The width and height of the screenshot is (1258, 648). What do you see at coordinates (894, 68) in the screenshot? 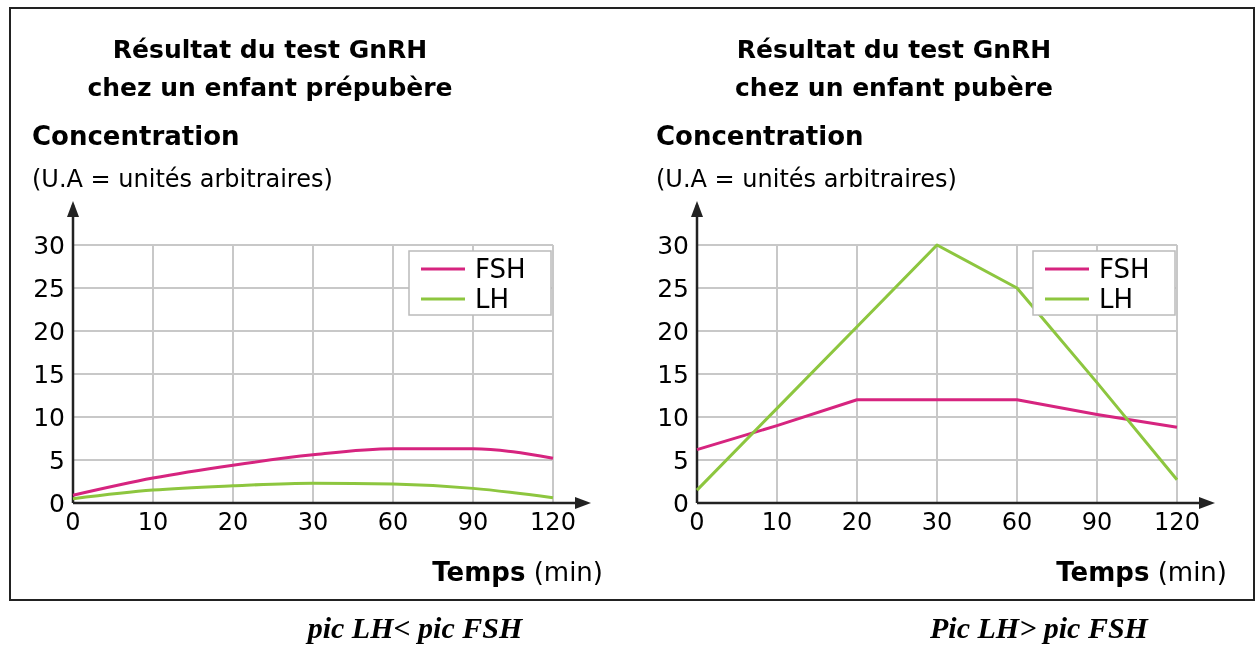
I see `chart-title: Résultat du test GnRH chez un enfant pubère` at bounding box center [894, 68].